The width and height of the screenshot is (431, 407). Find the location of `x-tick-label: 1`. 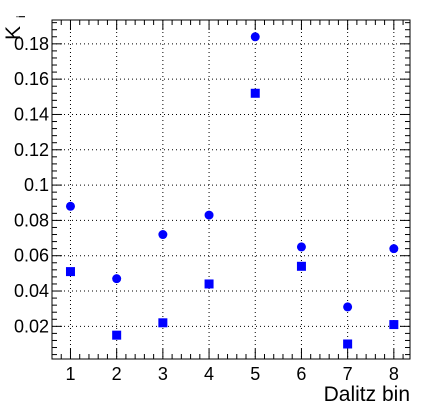

x-tick-label: 1 is located at coordinates (70, 374).